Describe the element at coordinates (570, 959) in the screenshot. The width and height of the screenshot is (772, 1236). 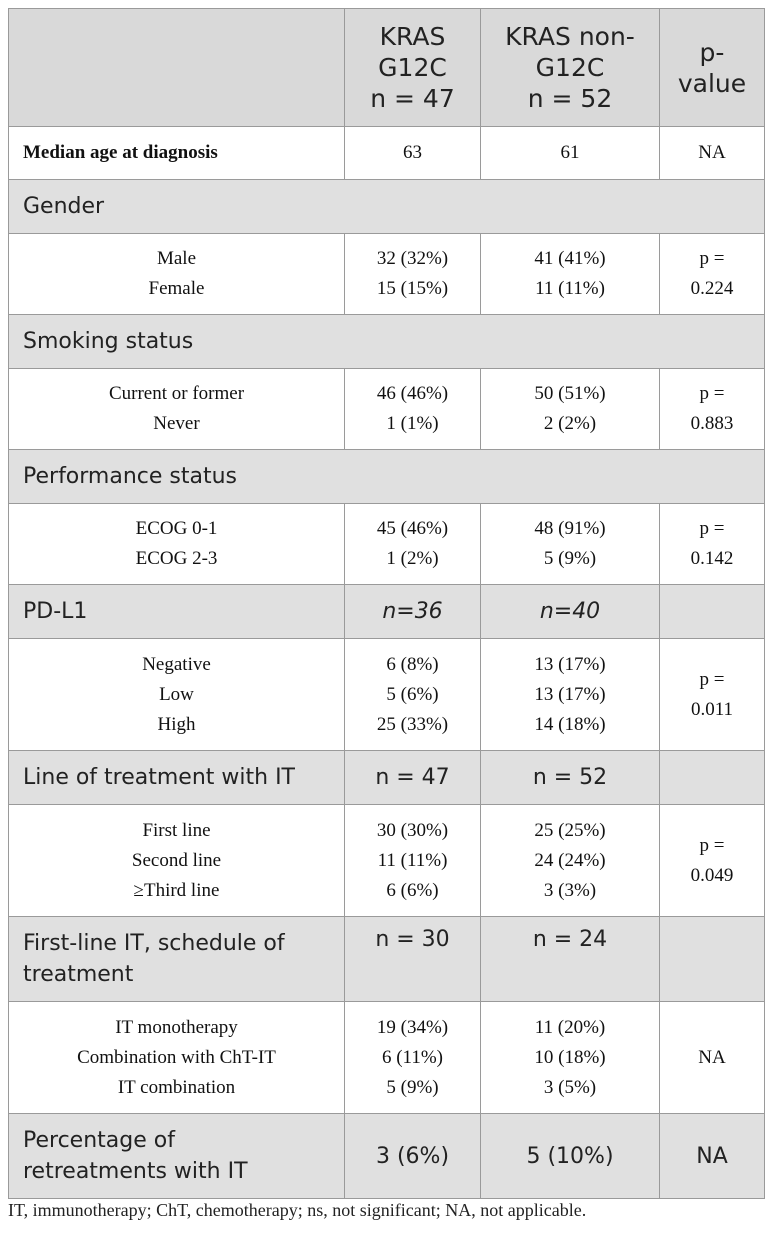
I see `firstline-n-non-g12c: n = 24` at that location.